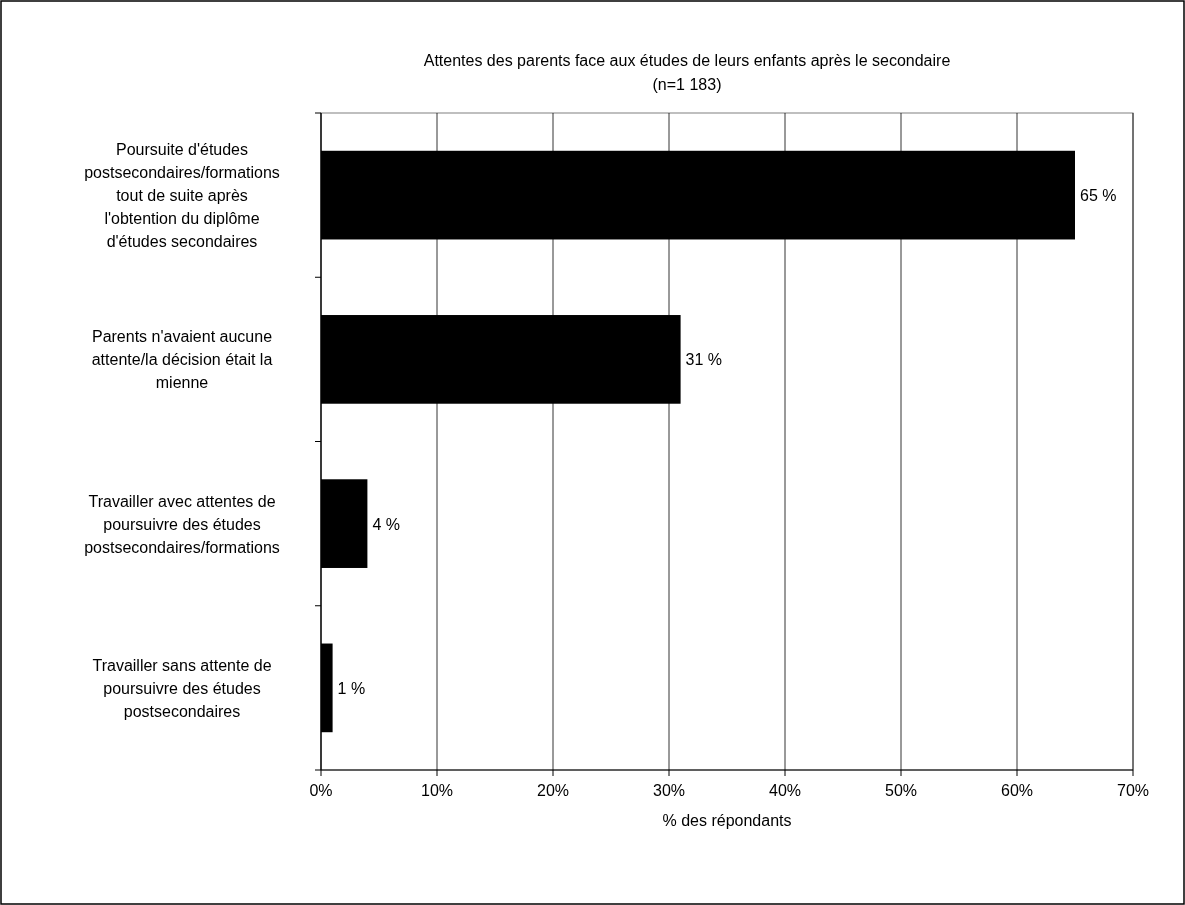 Image resolution: width=1185 pixels, height=905 pixels. I want to click on x-tick-label: 20%, so click(553, 790).